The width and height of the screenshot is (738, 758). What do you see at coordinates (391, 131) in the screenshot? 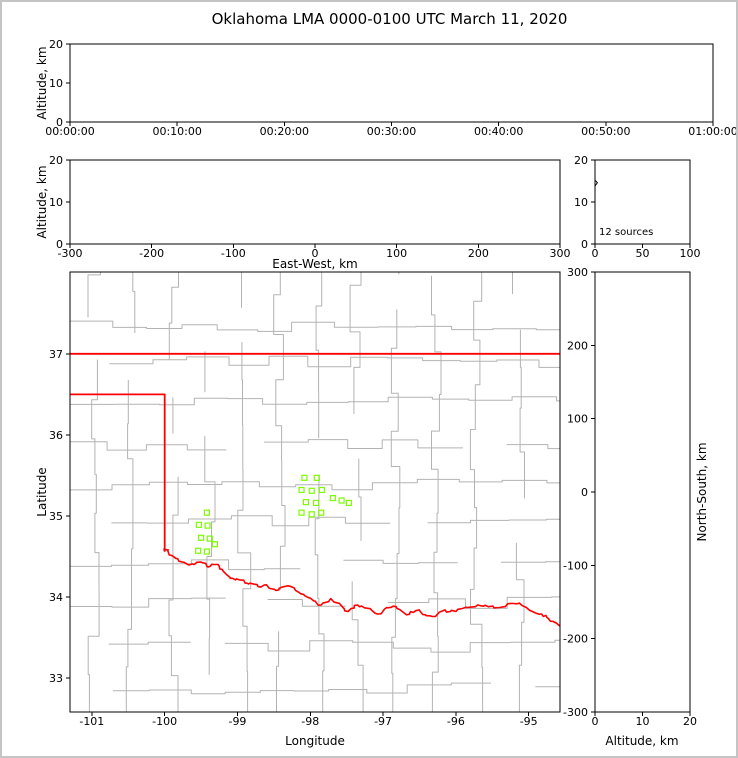
I see `x-tick-label: 00:30:00` at bounding box center [391, 131].